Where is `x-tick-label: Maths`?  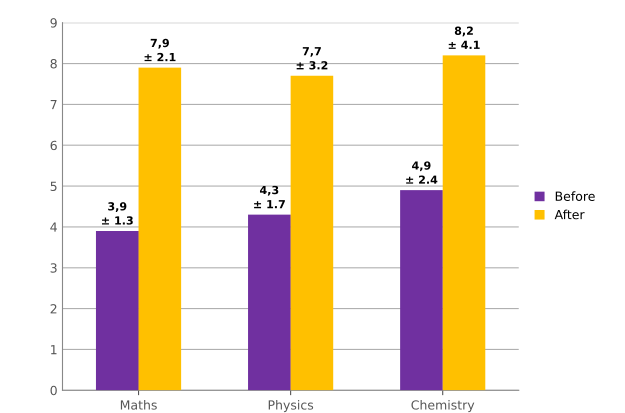
x-tick-label: Maths is located at coordinates (138, 405).